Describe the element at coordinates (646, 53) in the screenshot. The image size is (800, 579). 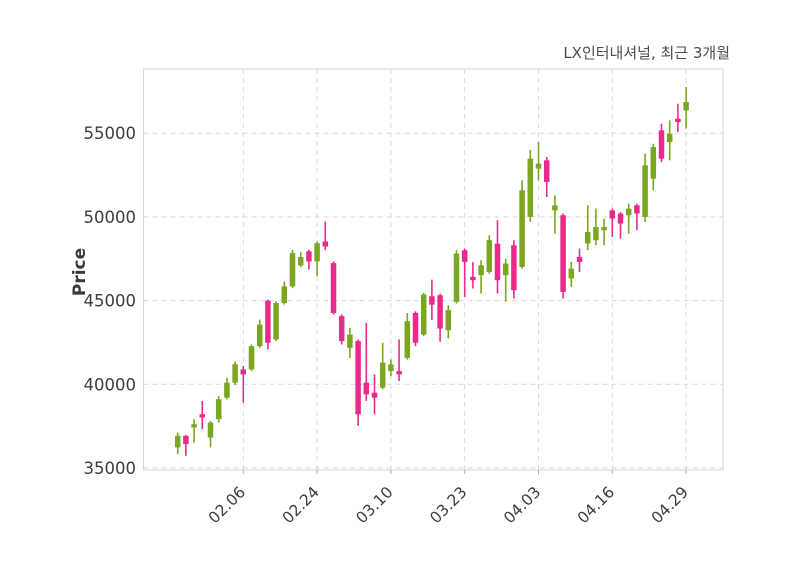
I see `chart-title: LX인터내셔널, 최근 3개월` at that location.